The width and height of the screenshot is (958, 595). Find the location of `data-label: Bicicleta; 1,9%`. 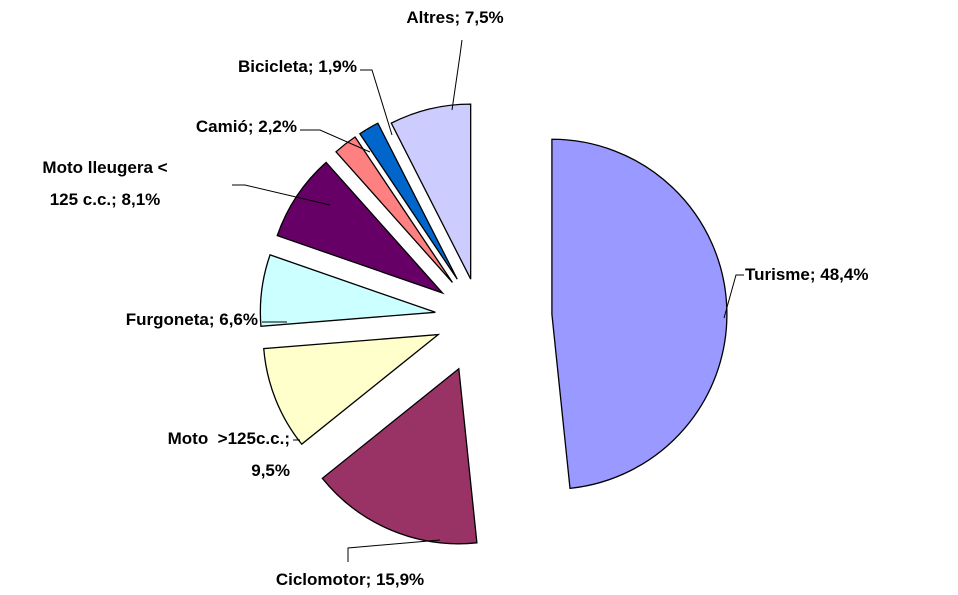

data-label: Bicicleta; 1,9% is located at coordinates (297, 66).